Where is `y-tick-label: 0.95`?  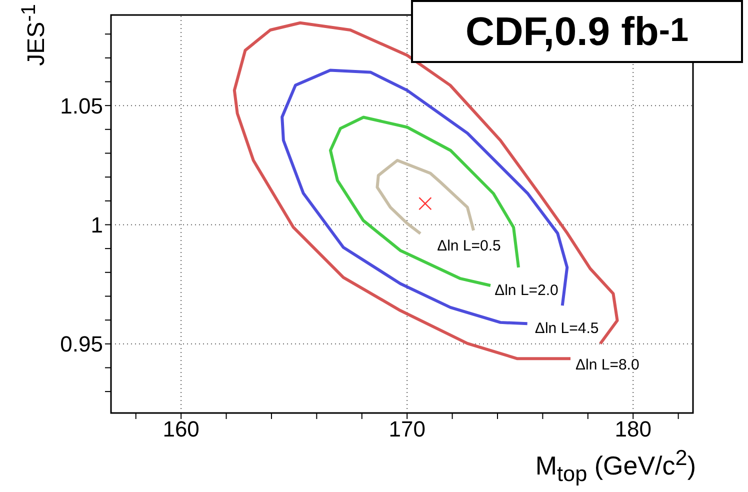
y-tick-label: 0.95 is located at coordinates (81, 344).